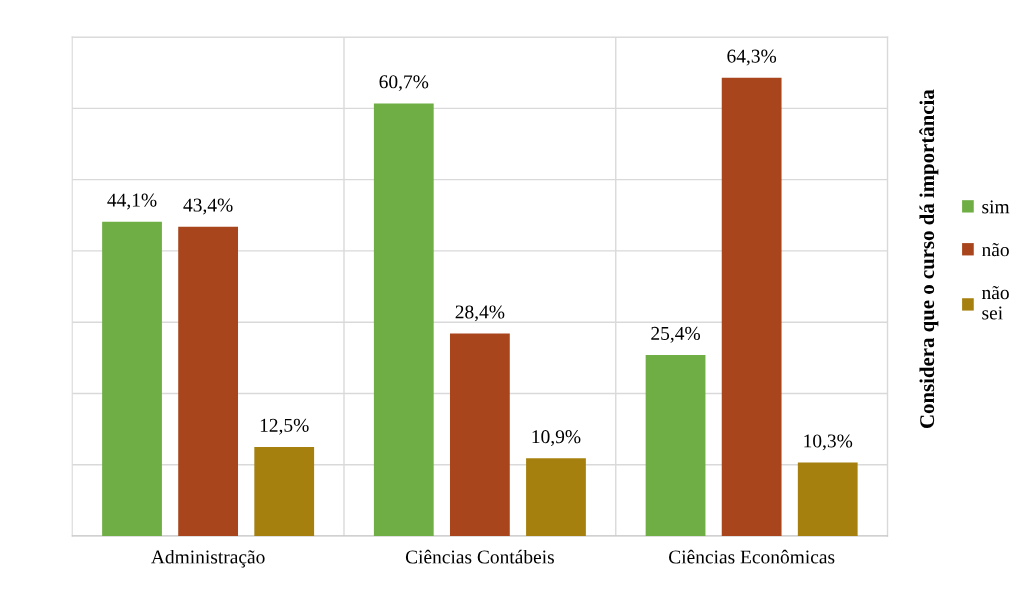  I want to click on data-label: 60,7%, so click(404, 83).